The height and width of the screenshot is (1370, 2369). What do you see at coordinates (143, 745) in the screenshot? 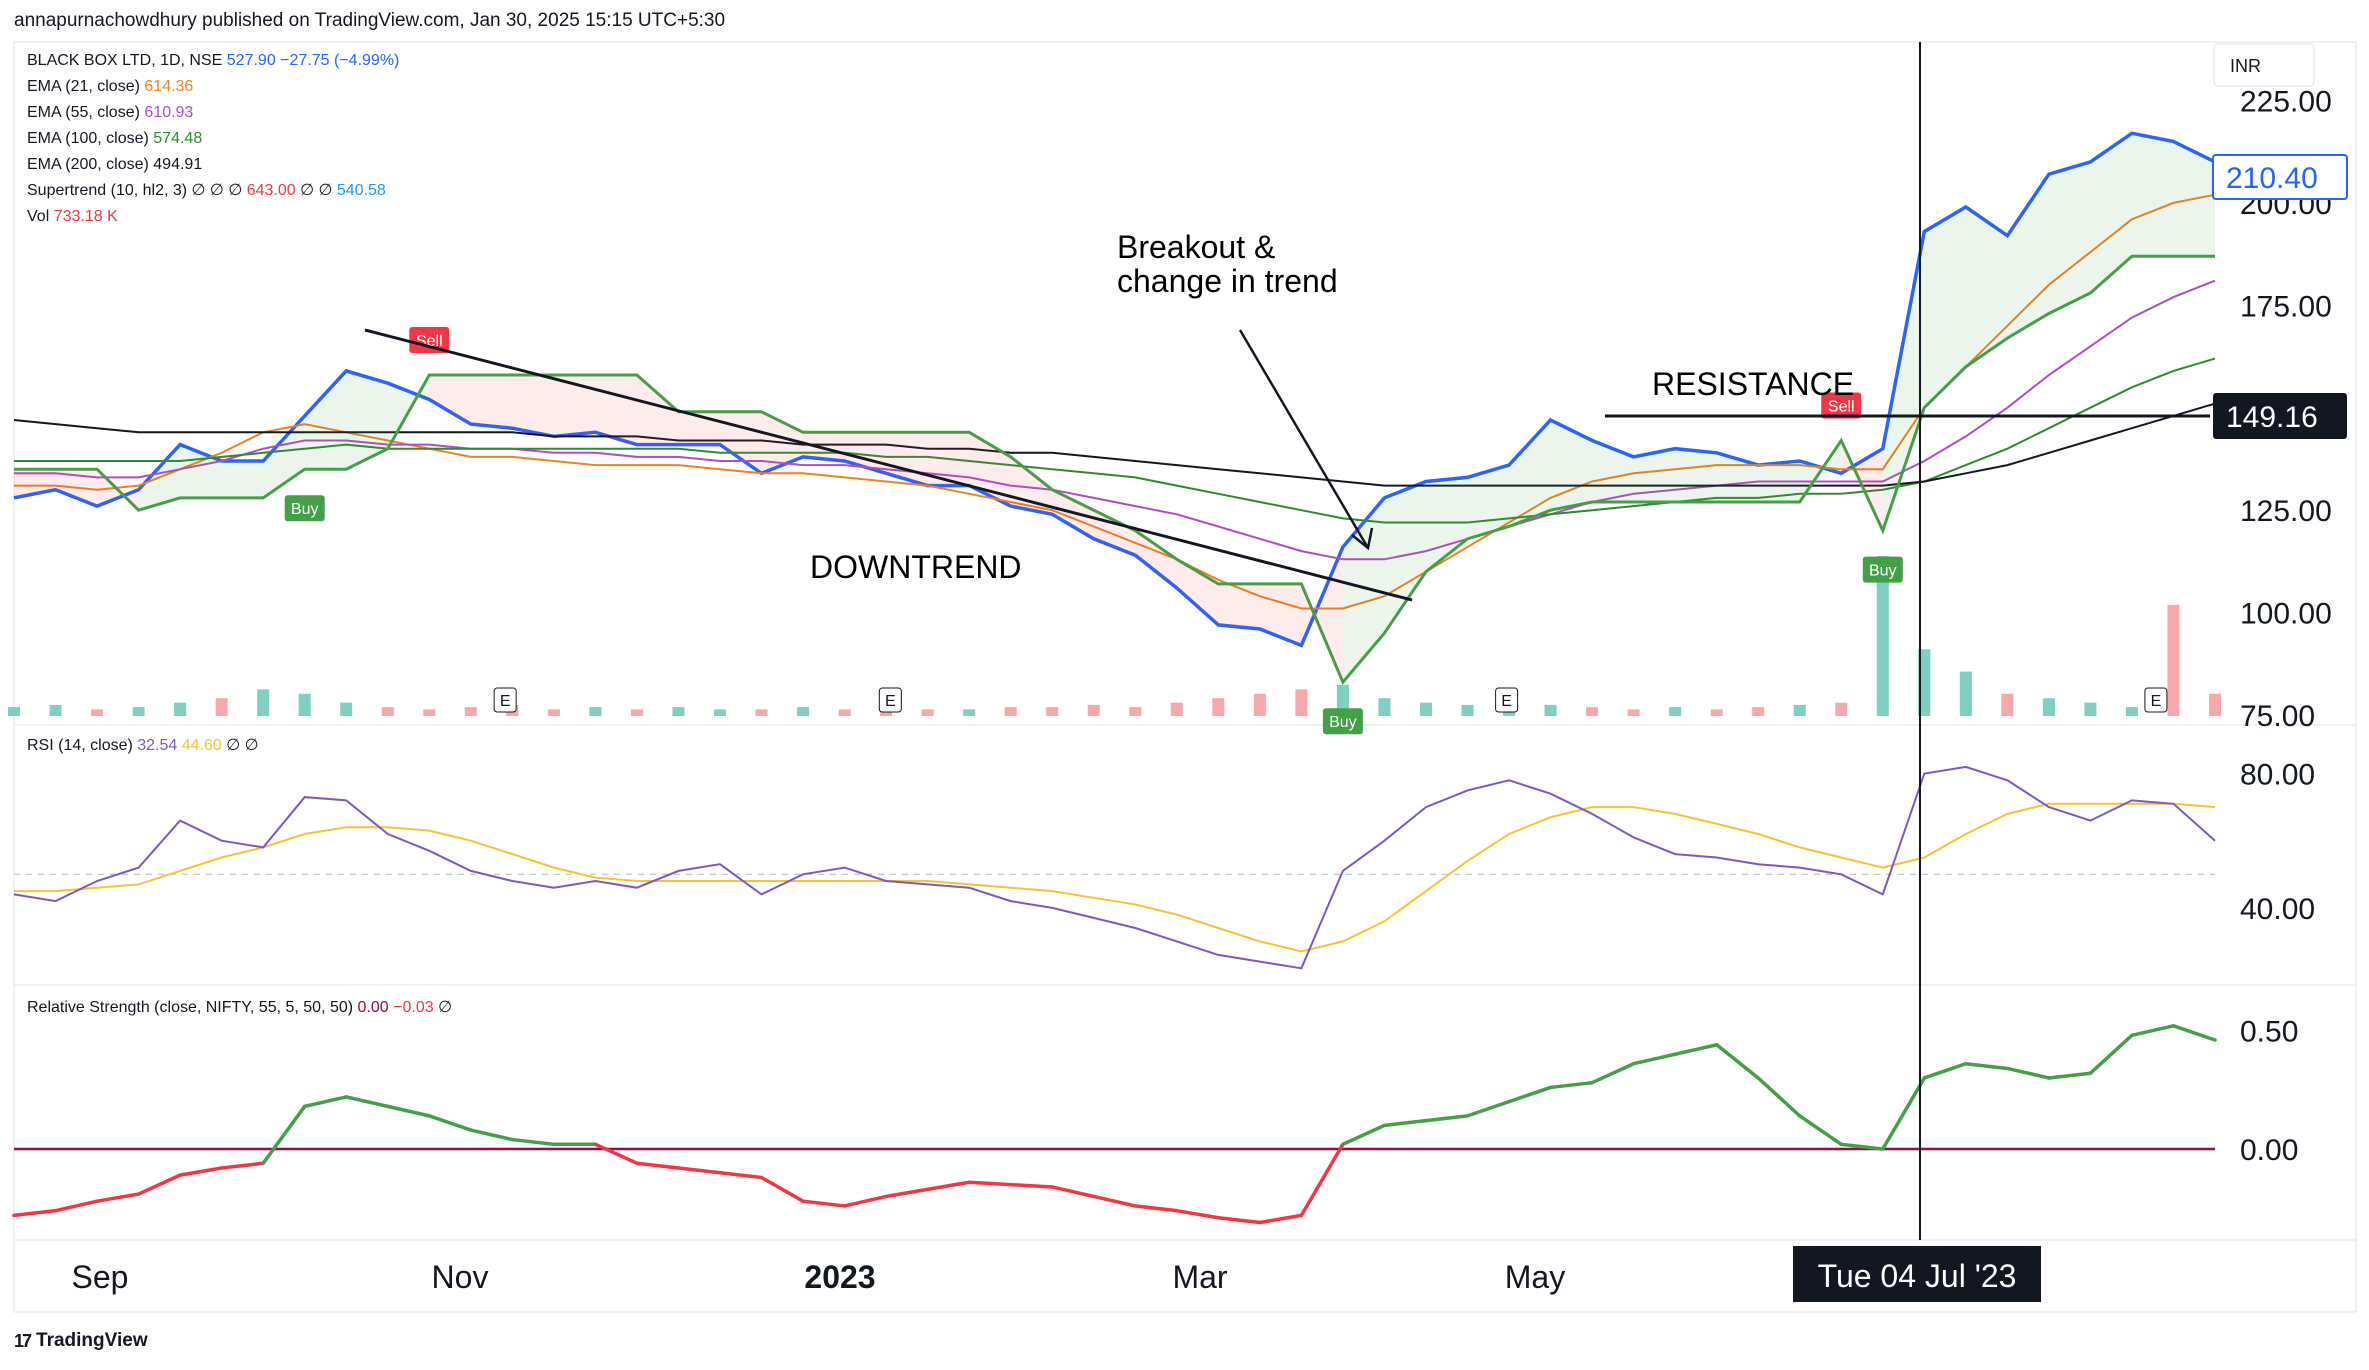
I see `legend-rsi: RSI (14, close) 32.54 44.60 ∅ ∅` at bounding box center [143, 745].